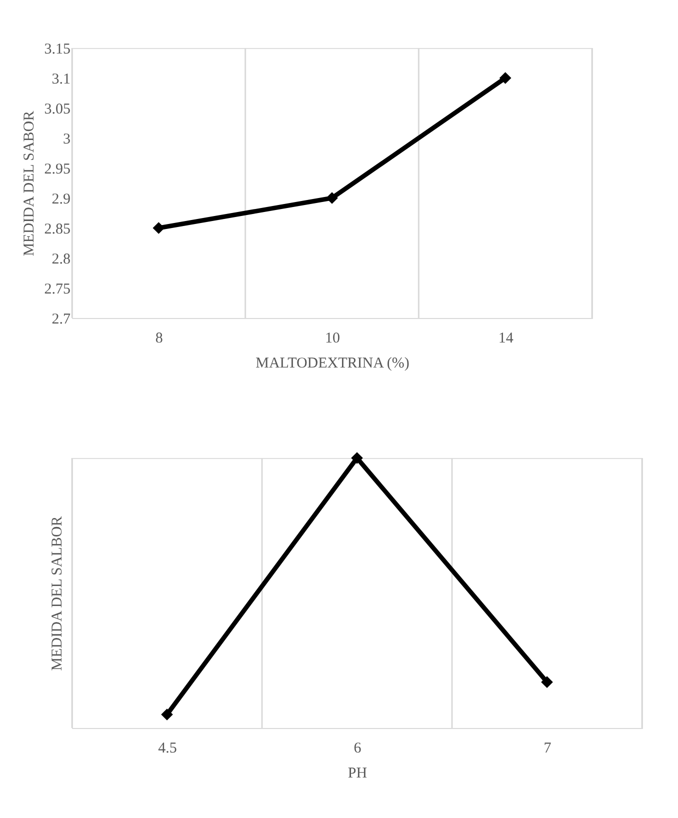  What do you see at coordinates (358, 774) in the screenshot?
I see `x-axis-title: PH` at bounding box center [358, 774].